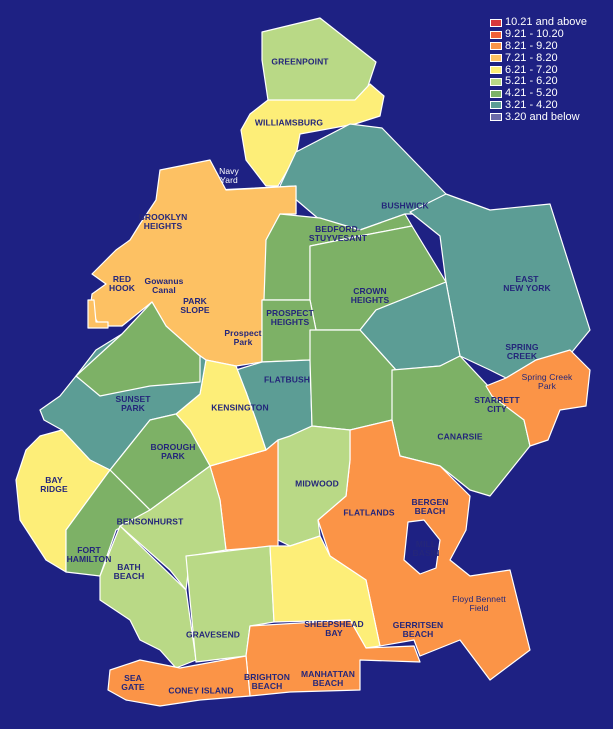  Describe the element at coordinates (328, 678) in the screenshot. I see `label-manhattan-beach: MANHATTAN BEACH` at that location.